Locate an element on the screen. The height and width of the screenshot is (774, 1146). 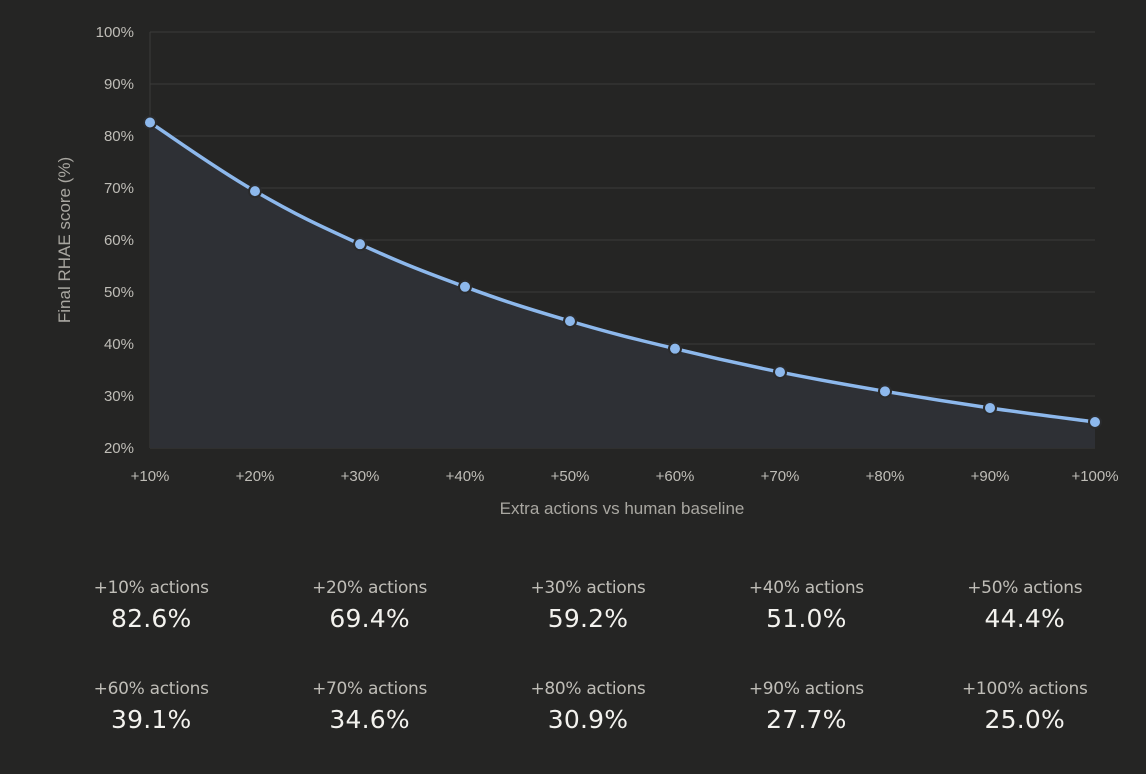
x-tick-label: +70% is located at coordinates (780, 476).